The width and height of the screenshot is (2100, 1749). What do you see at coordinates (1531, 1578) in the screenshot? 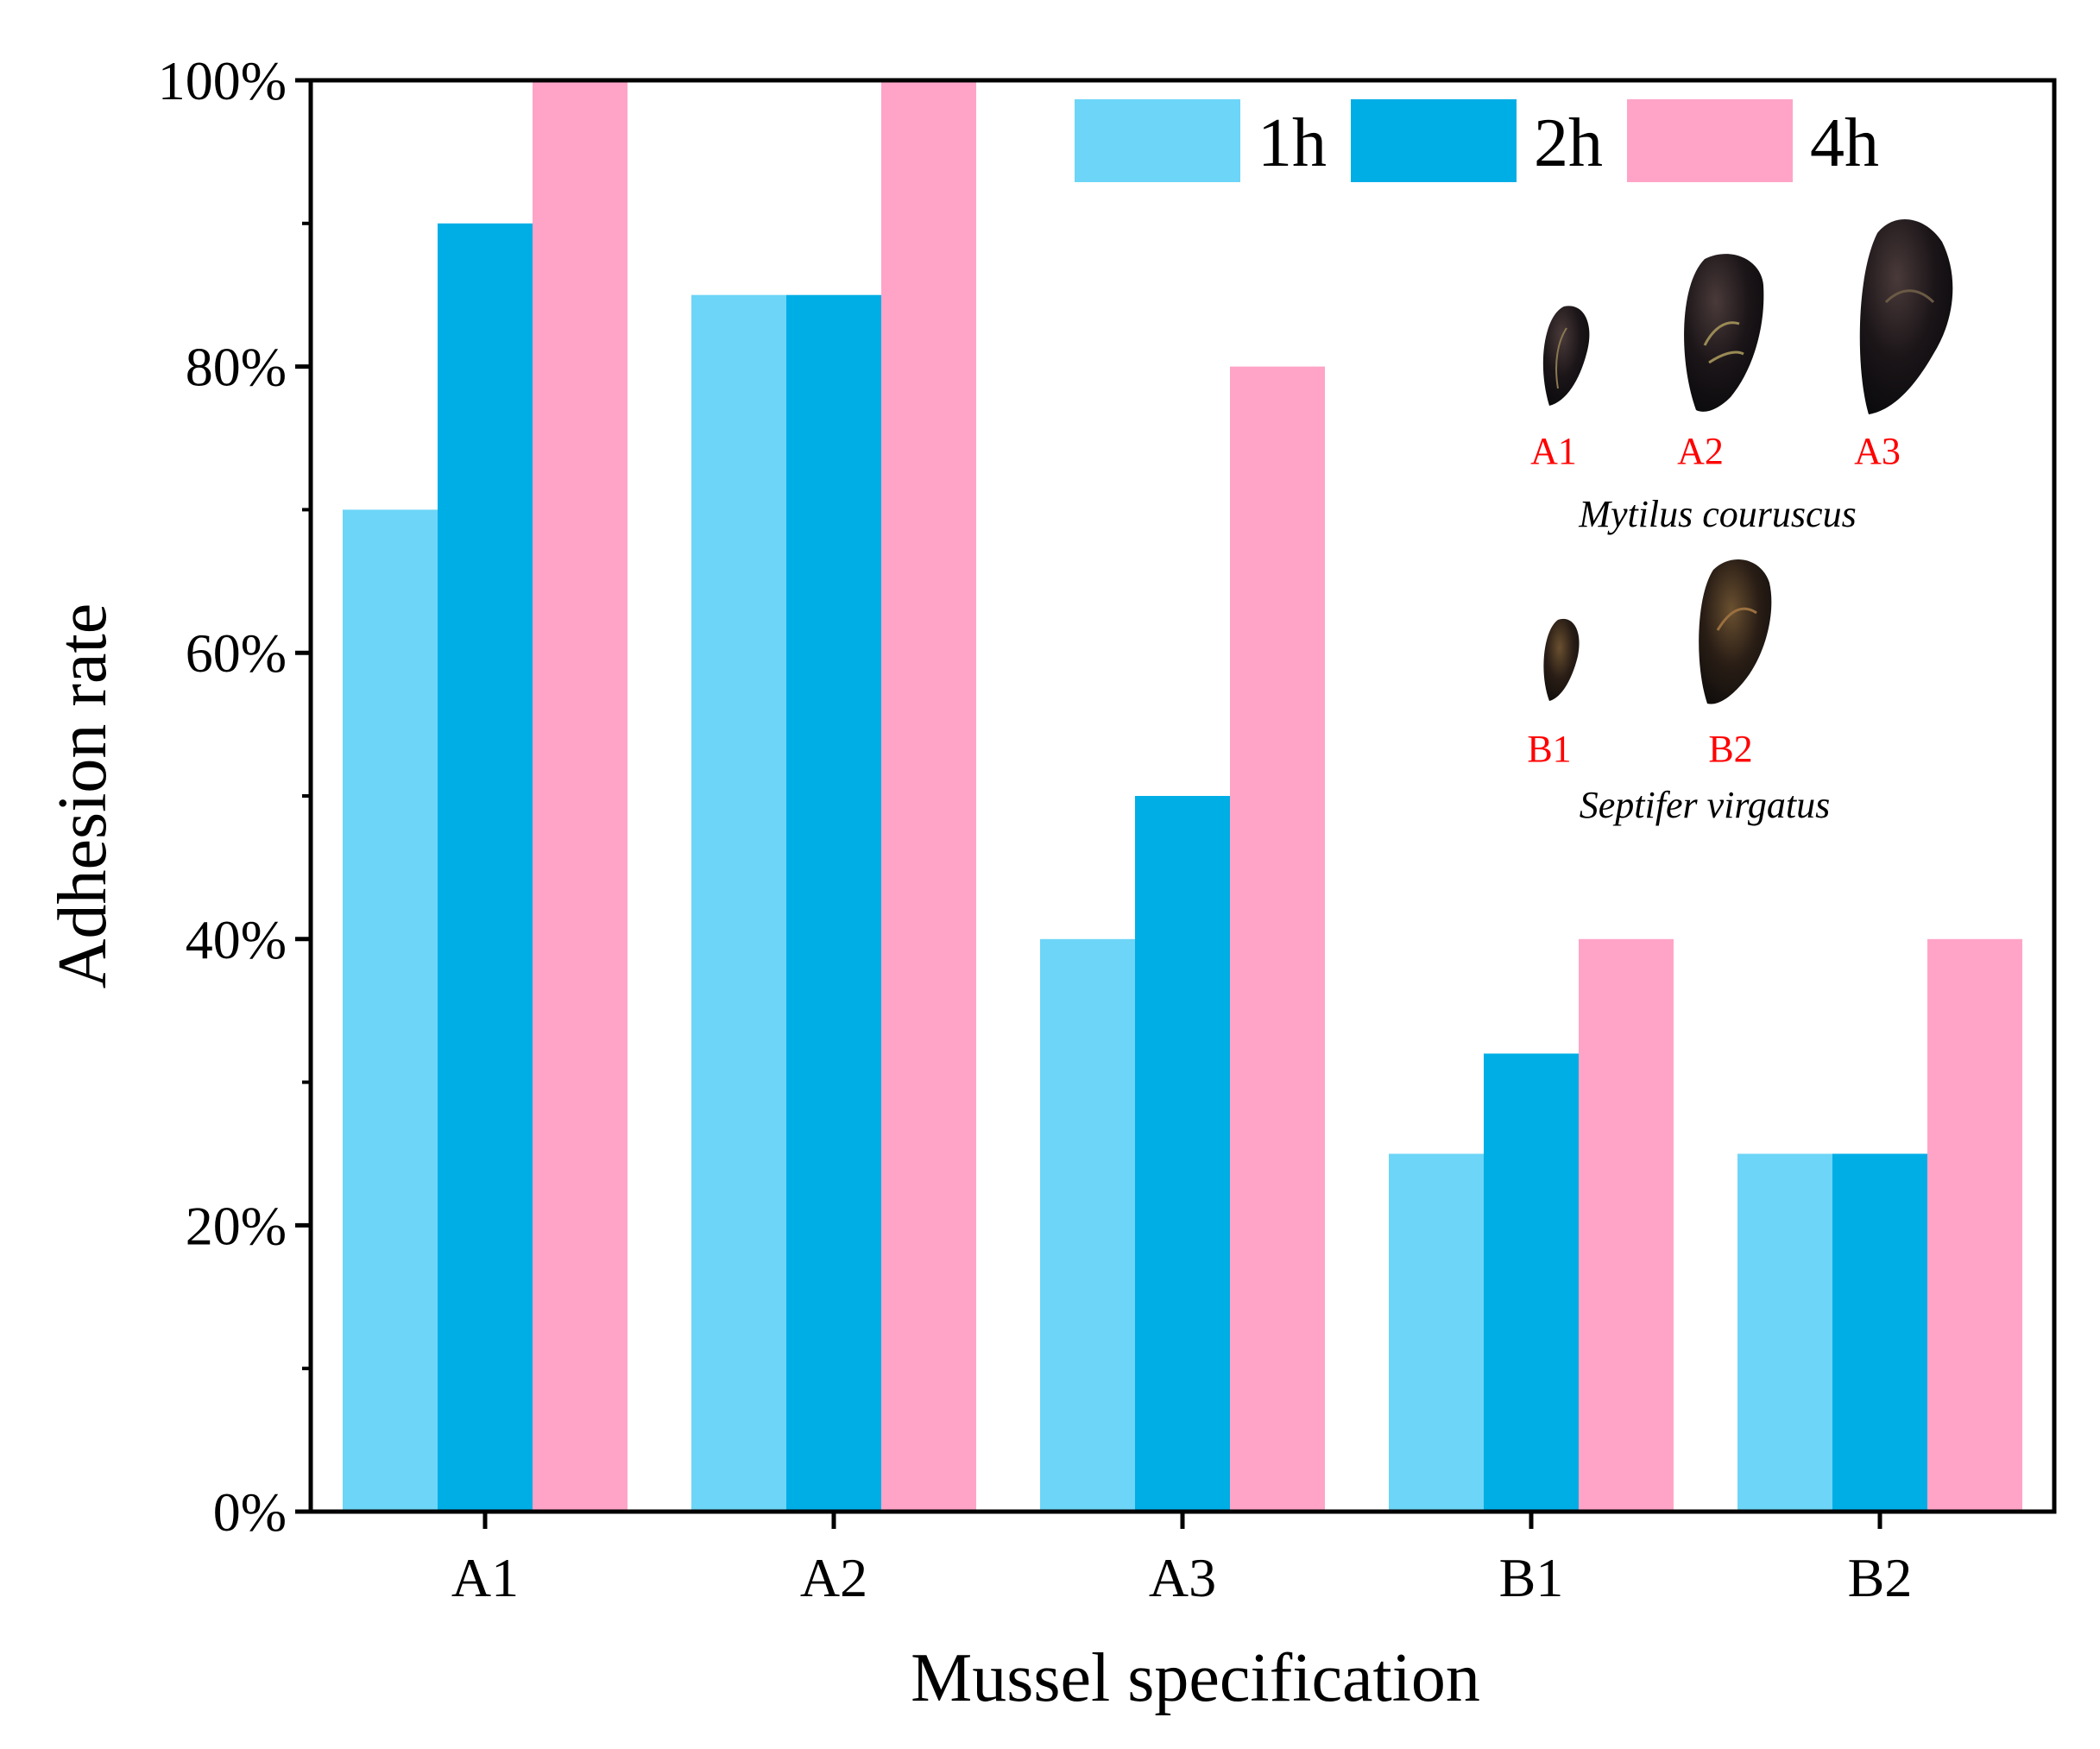
I see `x-tick-label-b1: B1` at bounding box center [1531, 1578].